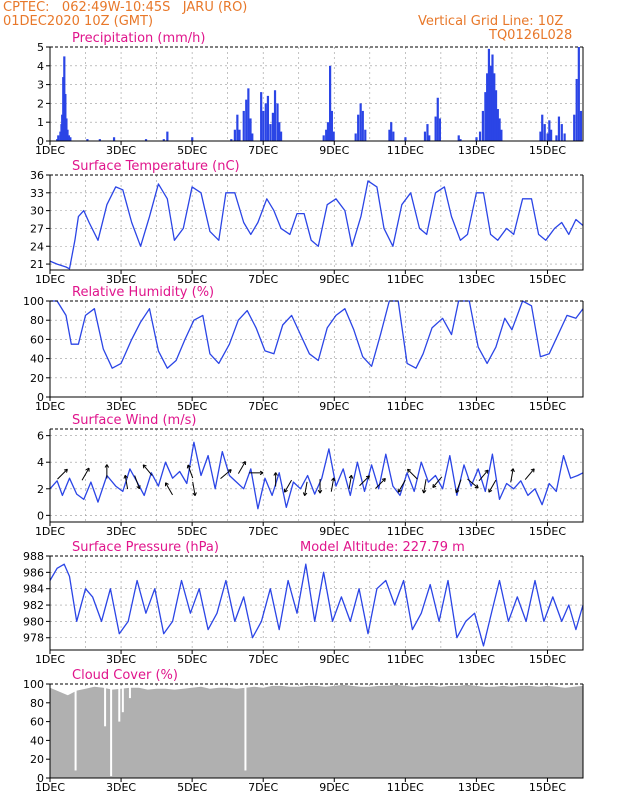 The width and height of the screenshot is (618, 800). What do you see at coordinates (37, 246) in the screenshot?
I see `y-tick-label: 24` at bounding box center [37, 246].